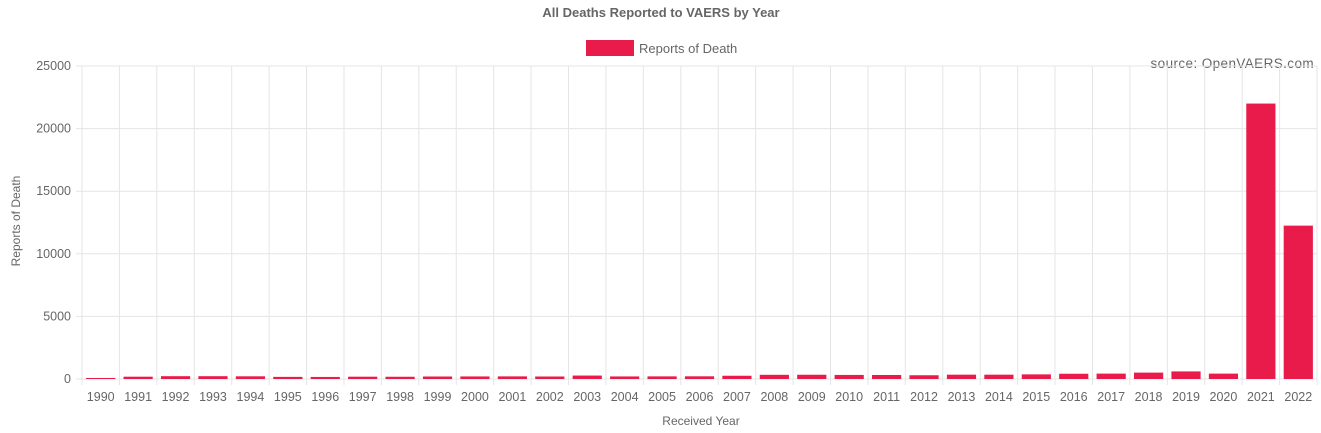 This screenshot has width=1321, height=433. I want to click on x-tick-label: 2009, so click(812, 397).